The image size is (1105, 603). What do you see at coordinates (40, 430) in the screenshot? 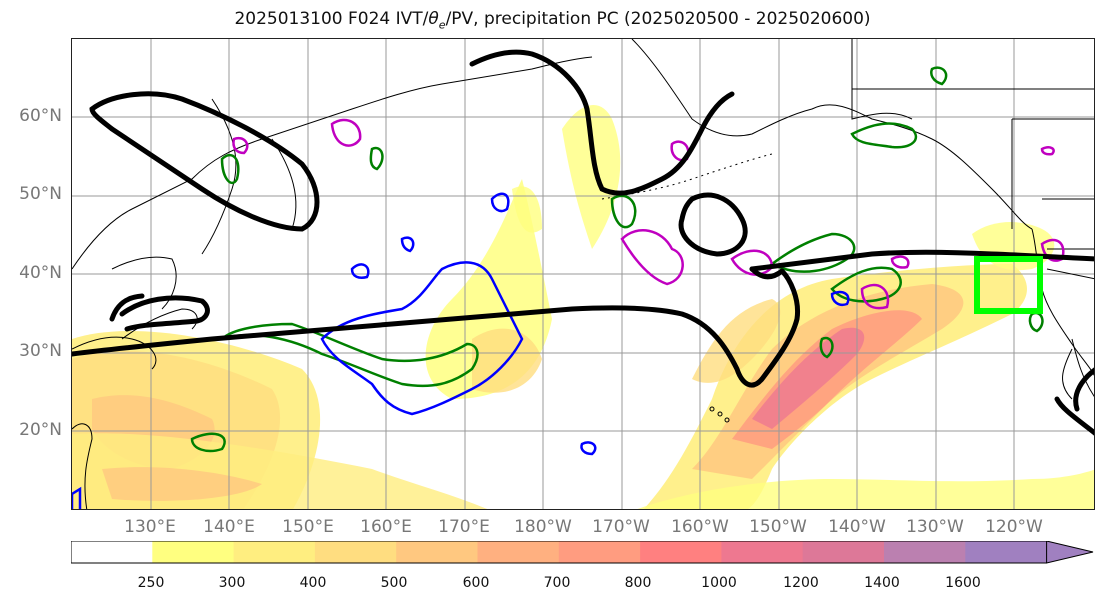
I see `lat-label-20n: 20°N` at bounding box center [40, 430].